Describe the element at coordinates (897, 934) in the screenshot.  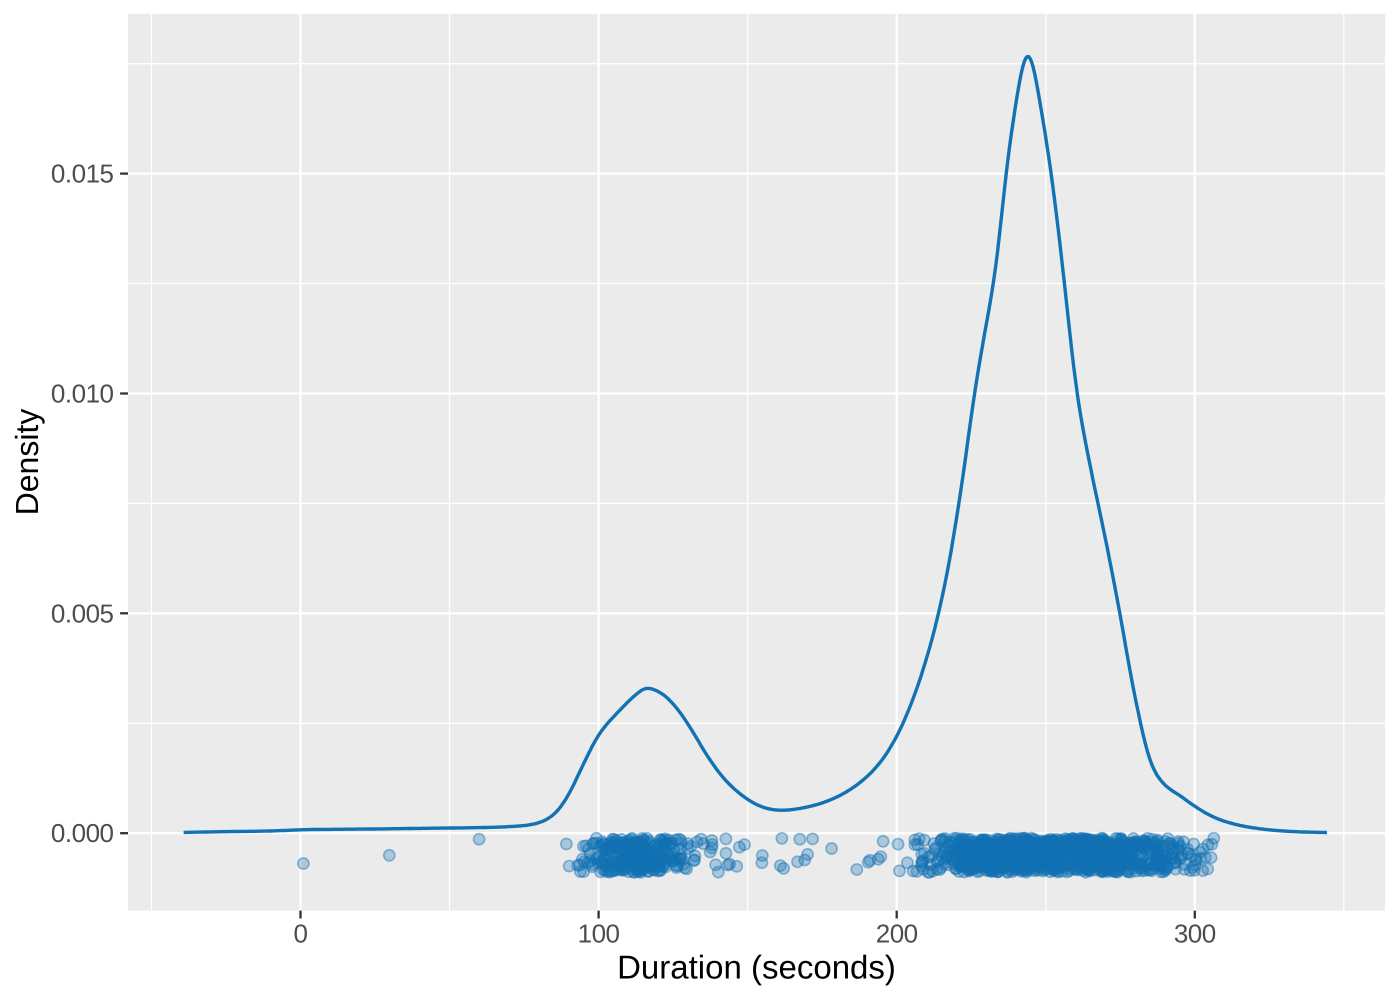
I see `svg-text: 200` at that location.